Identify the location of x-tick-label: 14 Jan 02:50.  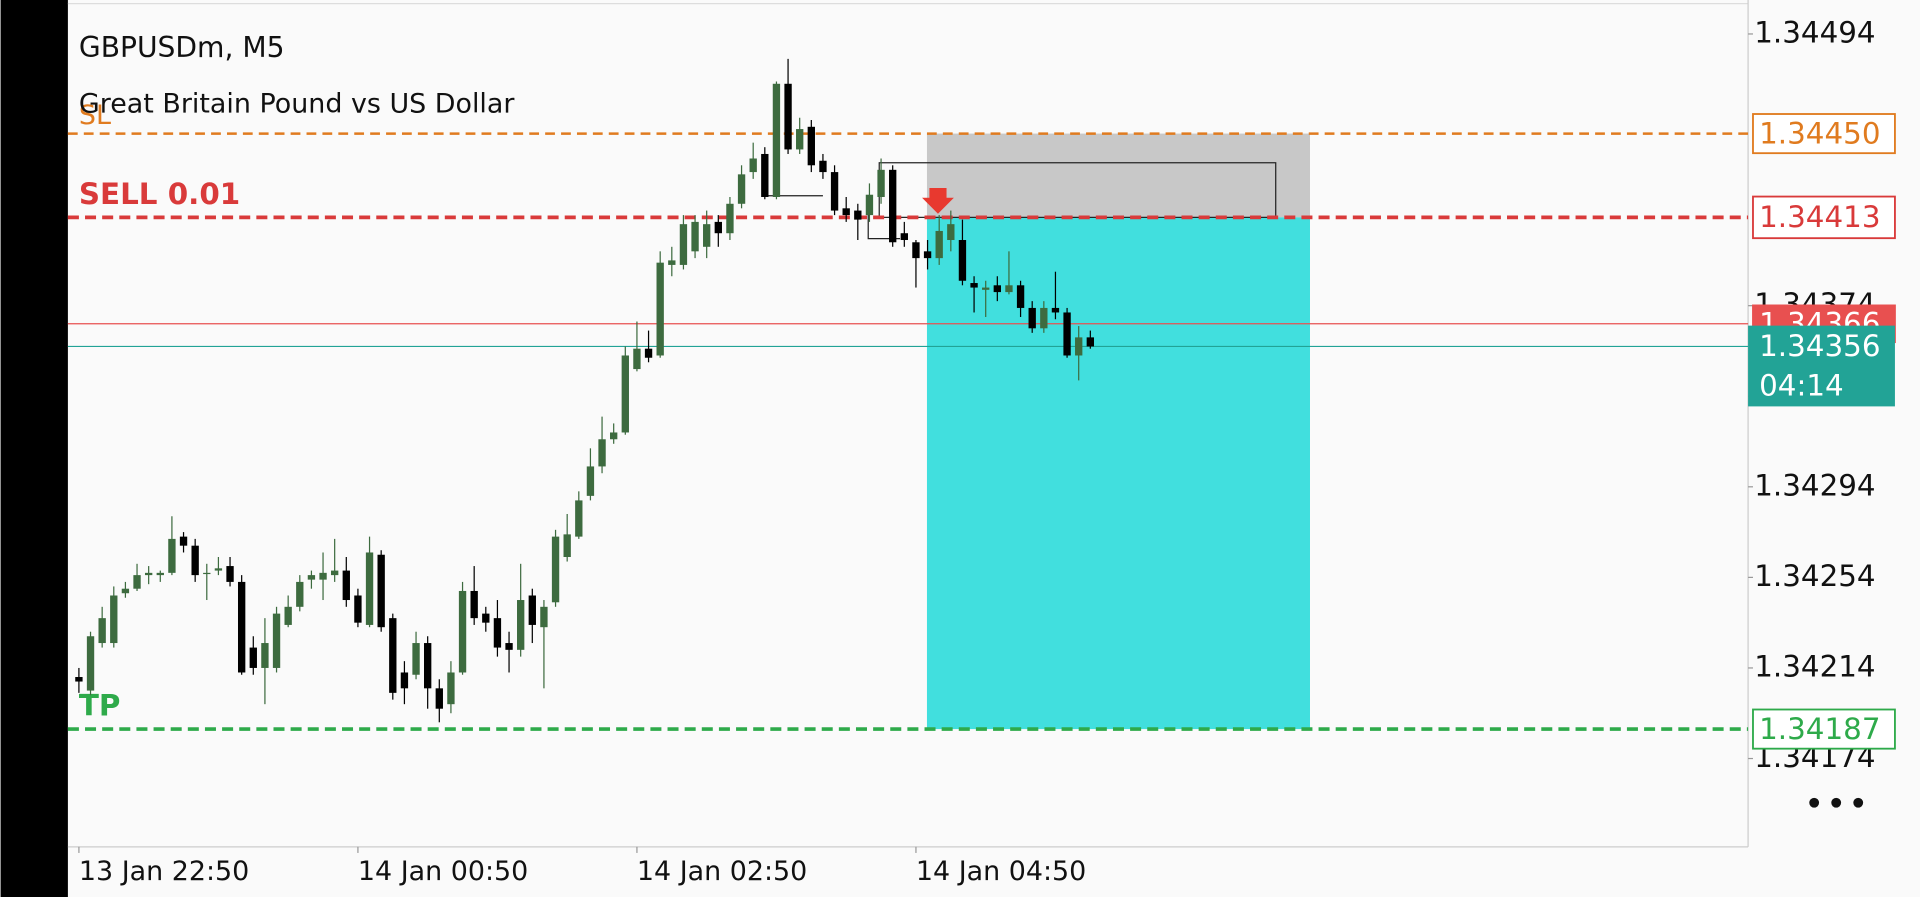
(722, 871).